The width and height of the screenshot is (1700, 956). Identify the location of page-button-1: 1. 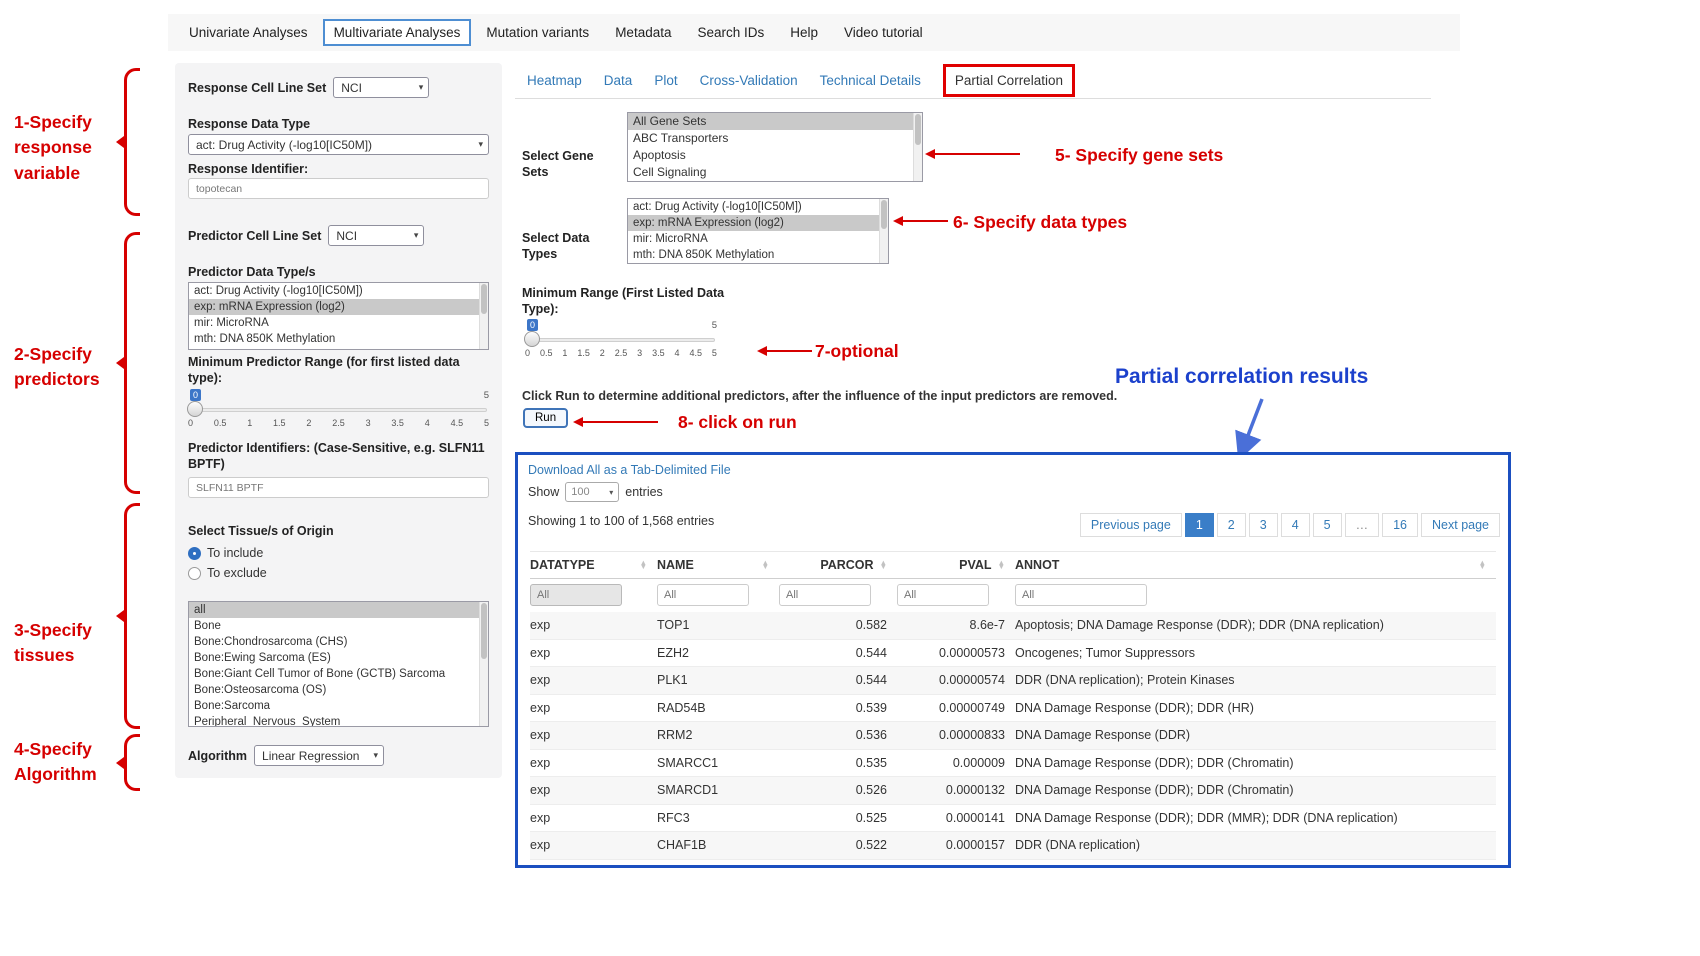
(1199, 525).